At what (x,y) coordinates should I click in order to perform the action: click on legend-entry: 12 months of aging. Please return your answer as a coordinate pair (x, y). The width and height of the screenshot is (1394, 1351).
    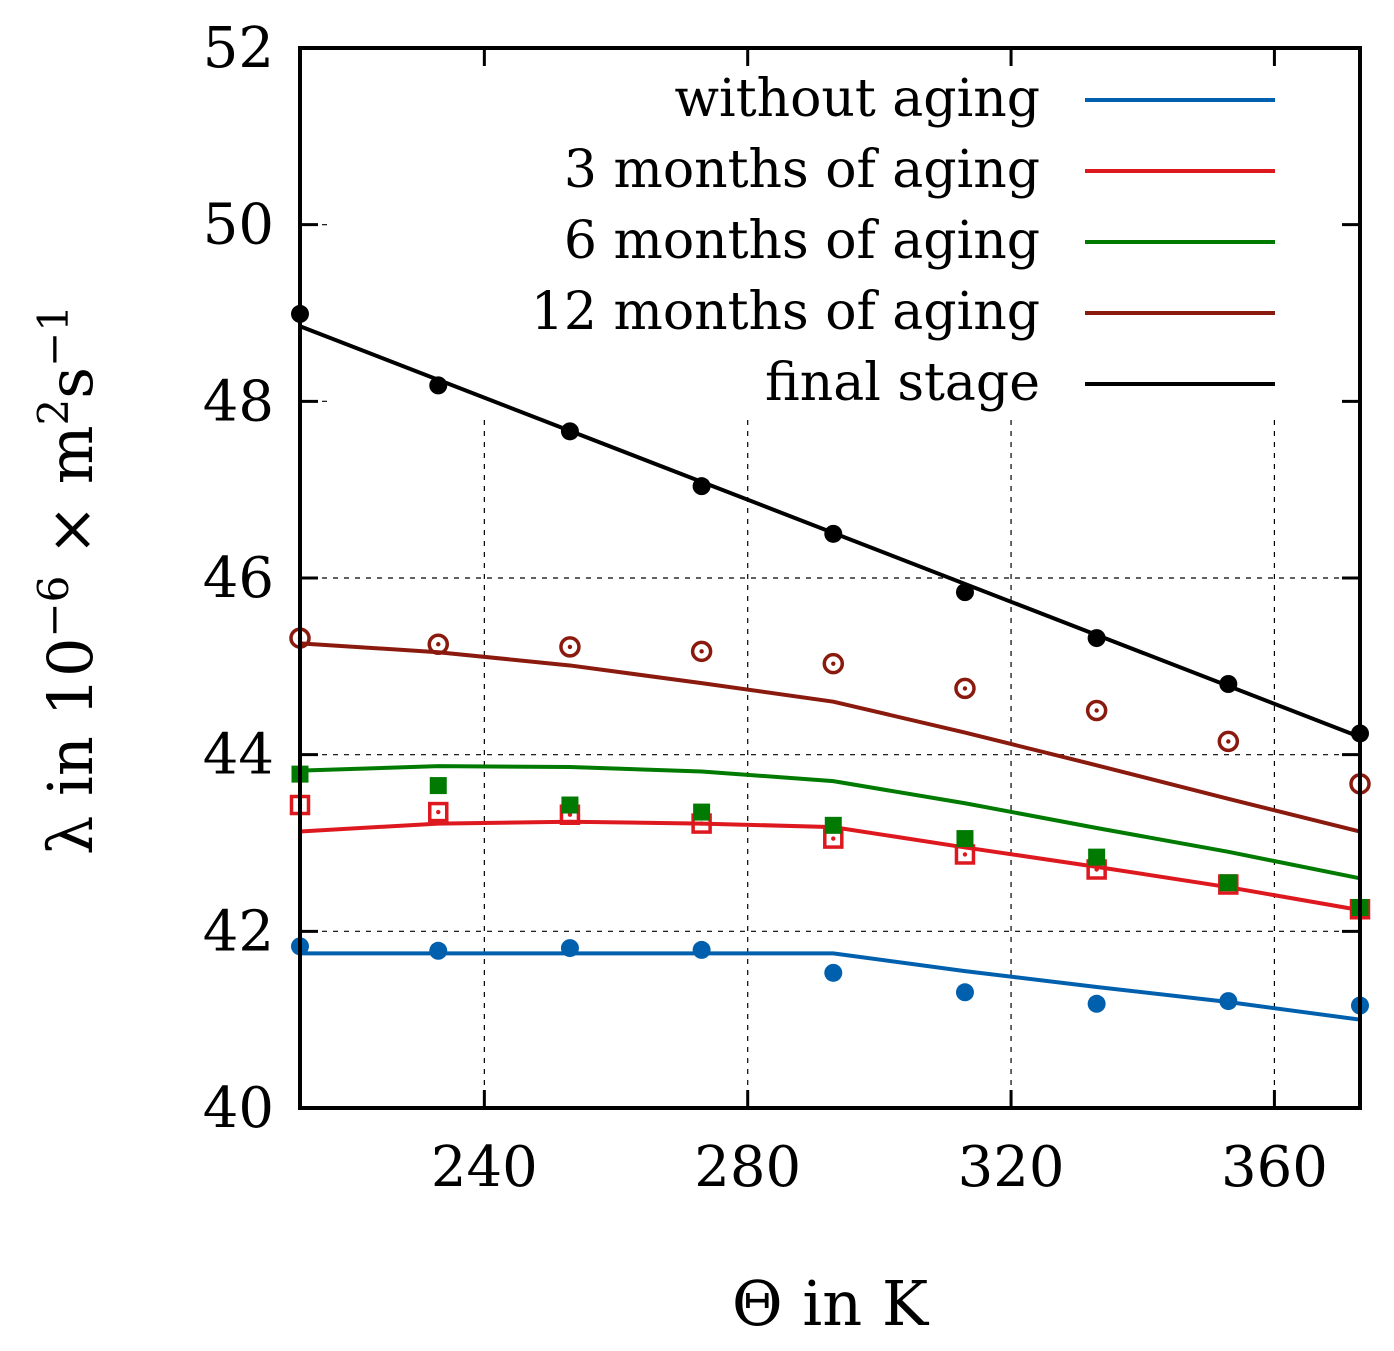
    Looking at the image, I should click on (903, 312).